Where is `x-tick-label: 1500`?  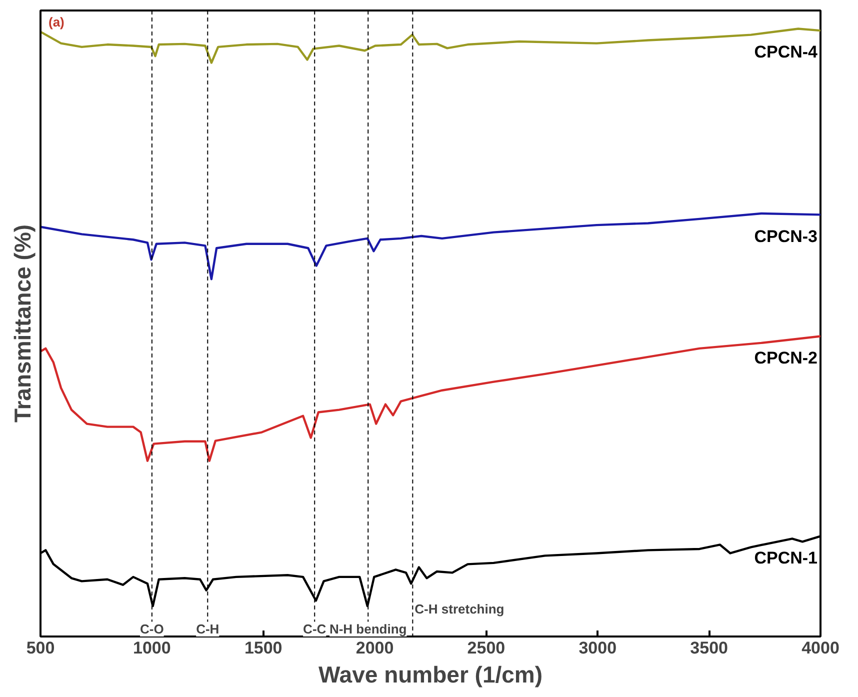 x-tick-label: 1500 is located at coordinates (263, 648).